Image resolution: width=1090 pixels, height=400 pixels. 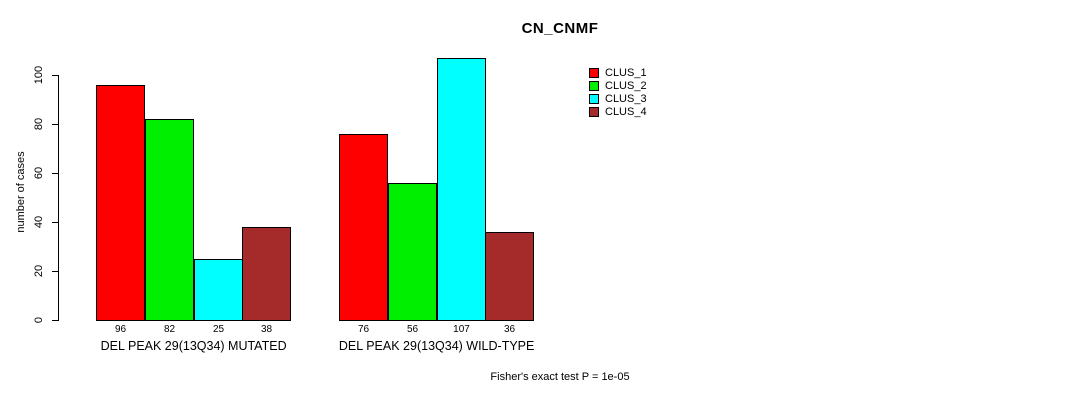 I want to click on bar-value-label: 36, so click(x=509, y=329).